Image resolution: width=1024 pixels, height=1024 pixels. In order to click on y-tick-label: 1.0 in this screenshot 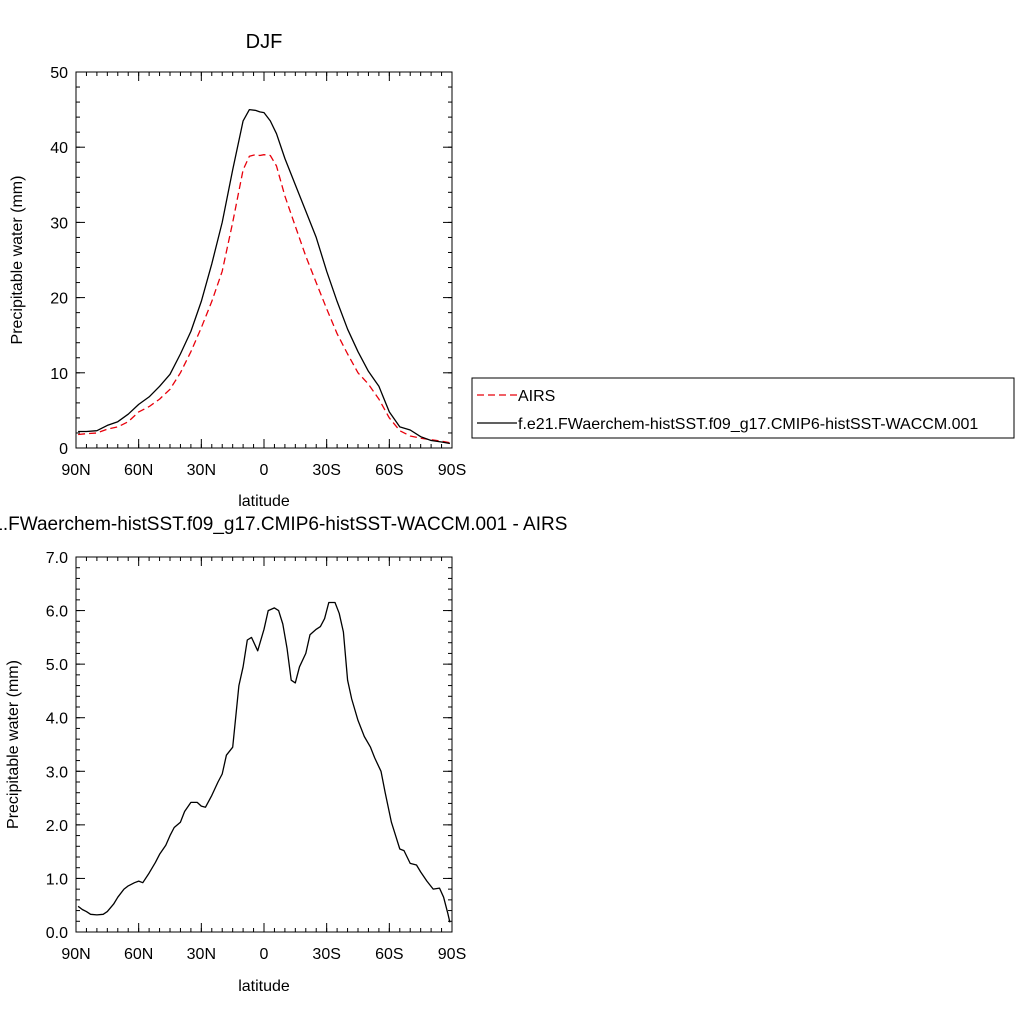, I will do `click(57, 879)`.